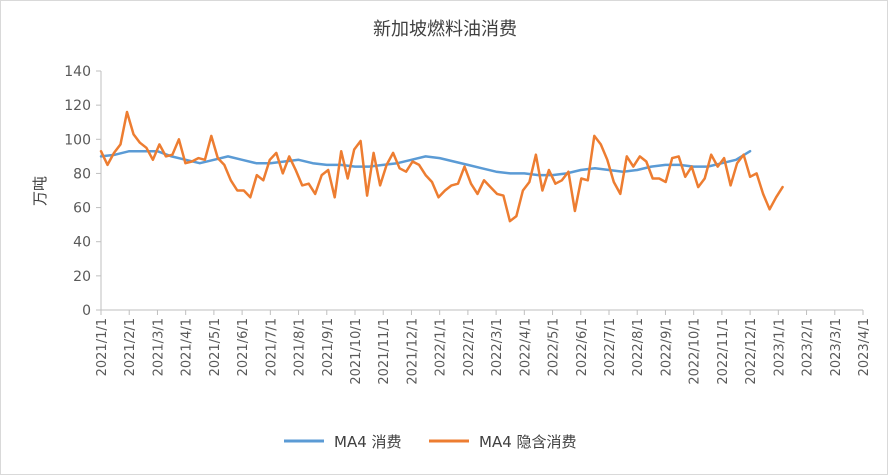  What do you see at coordinates (215, 347) in the screenshot?
I see `x-tick-label: 2021/5/1` at bounding box center [215, 347].